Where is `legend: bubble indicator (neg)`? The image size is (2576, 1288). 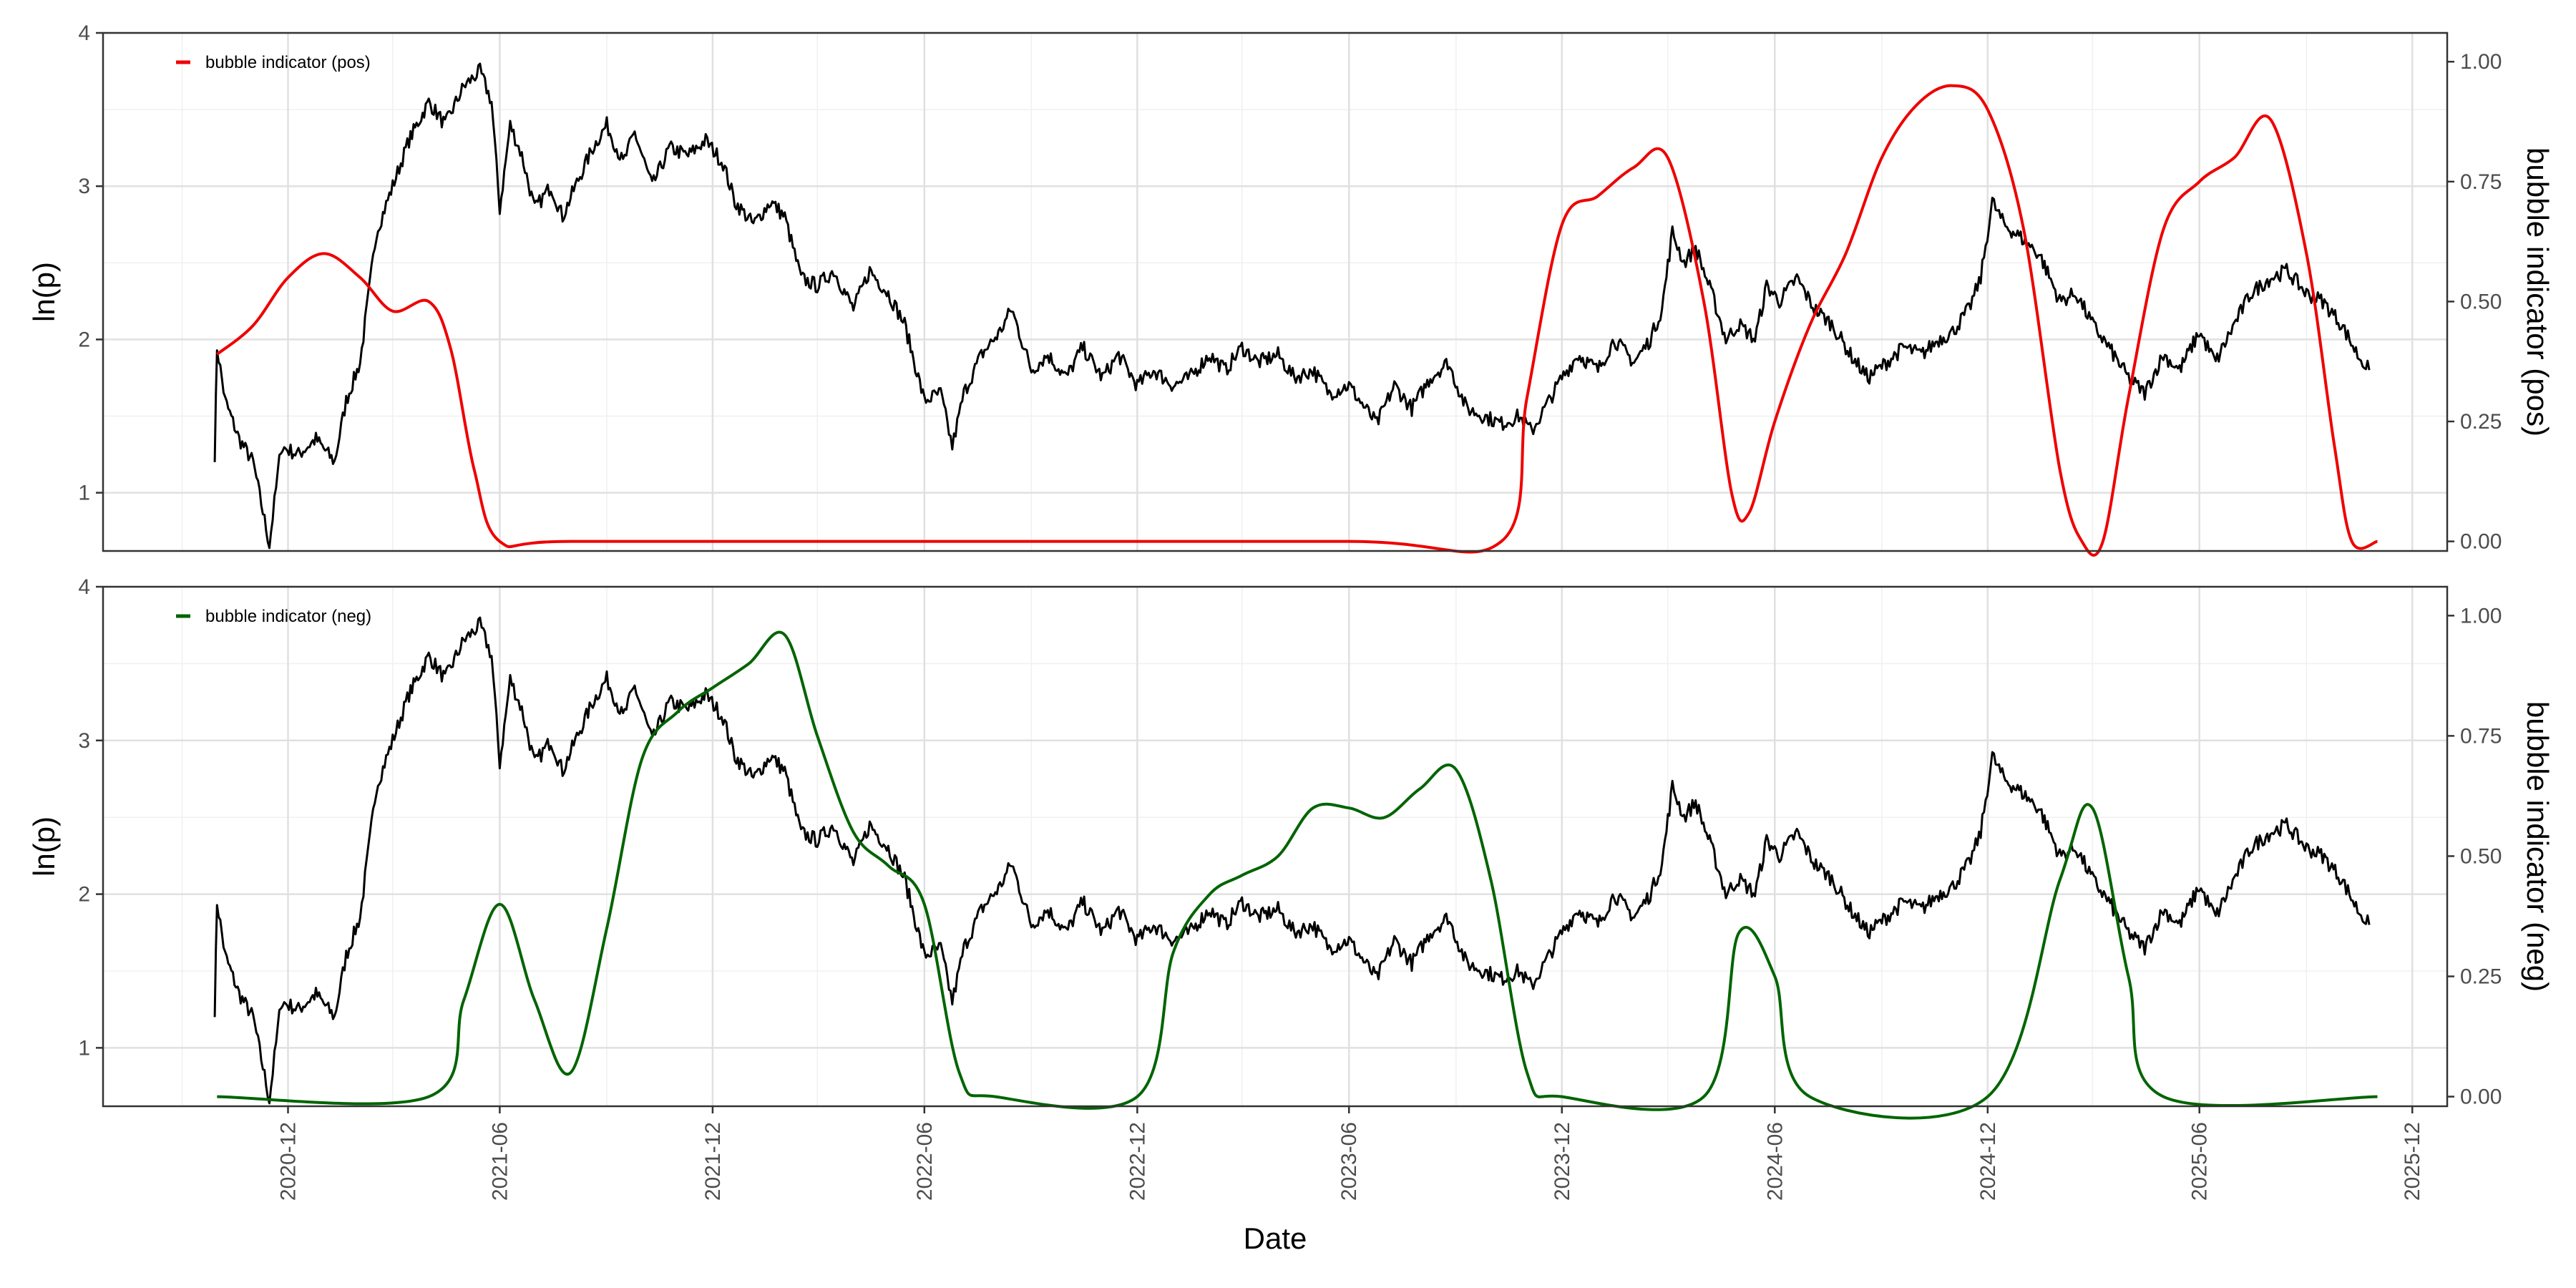
legend: bubble indicator (neg) is located at coordinates (273, 616).